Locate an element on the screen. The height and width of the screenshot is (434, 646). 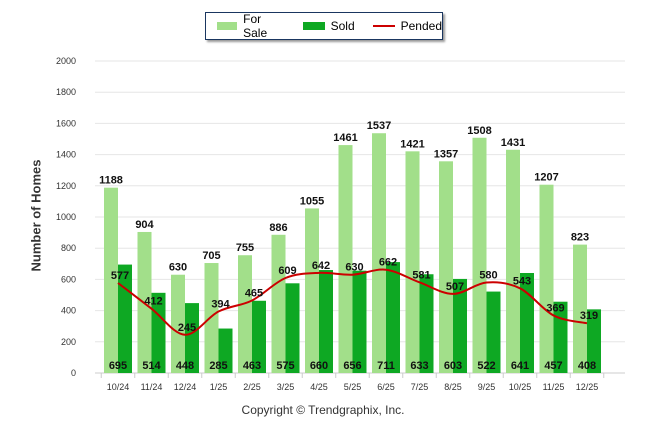
data-label-pended: 465 is located at coordinates (254, 293).